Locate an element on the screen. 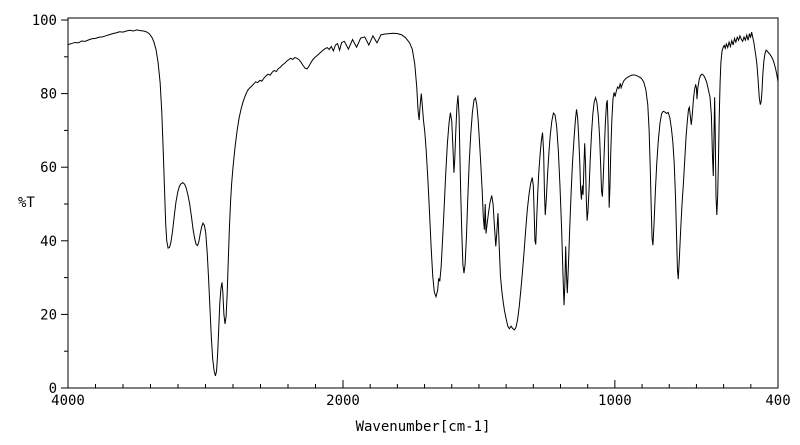 Image resolution: width=800 pixels, height=445 pixels. y-axis-title: %T is located at coordinates (26, 203).